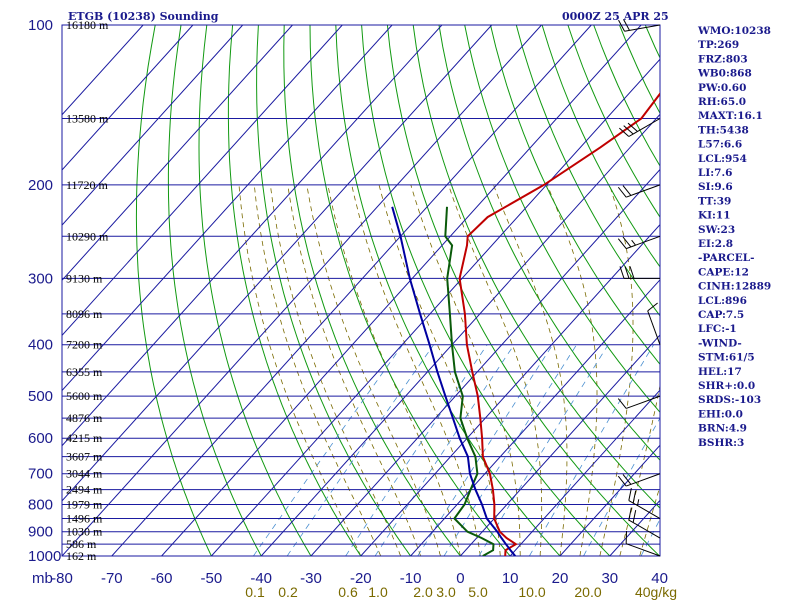 The image size is (800, 600). Describe the element at coordinates (587, 592) in the screenshot. I see `mixing-ratio-label: 20.0` at that location.